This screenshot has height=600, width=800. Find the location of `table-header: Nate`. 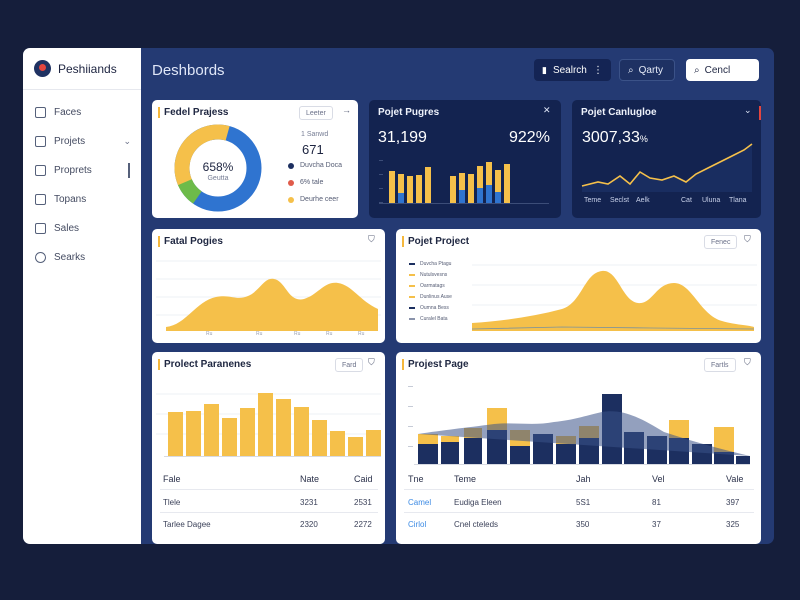

table-header: Nate is located at coordinates (310, 479).